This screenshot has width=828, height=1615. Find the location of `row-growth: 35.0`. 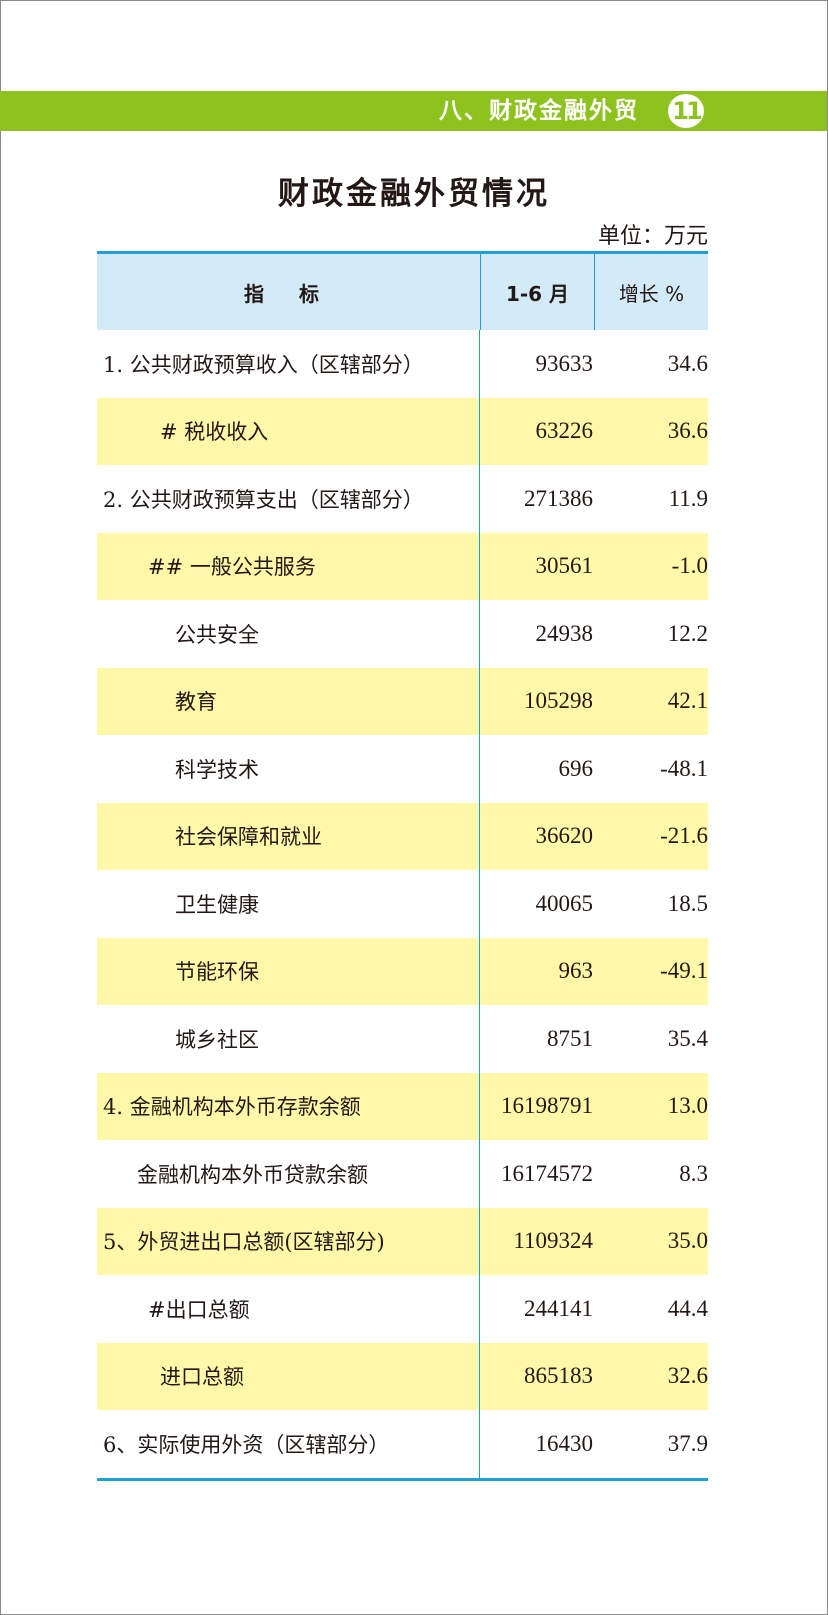

row-growth: 35.0 is located at coordinates (687, 1241).